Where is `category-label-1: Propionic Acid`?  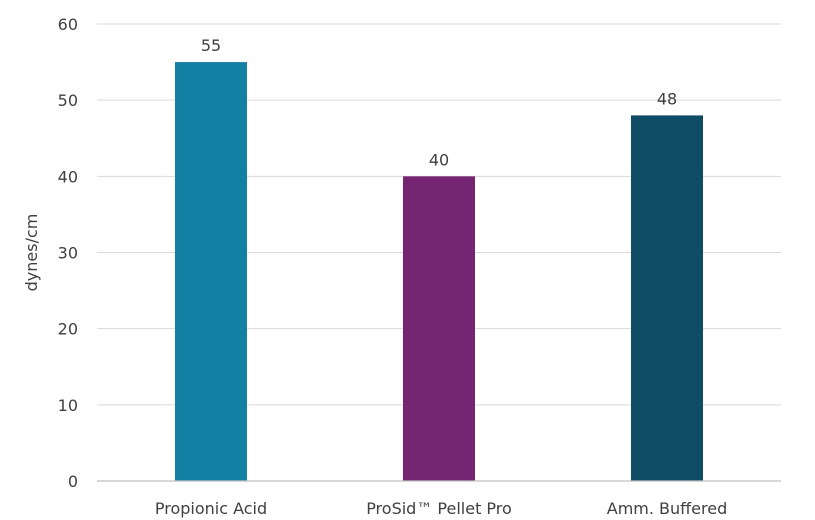
category-label-1: Propionic Acid is located at coordinates (211, 508).